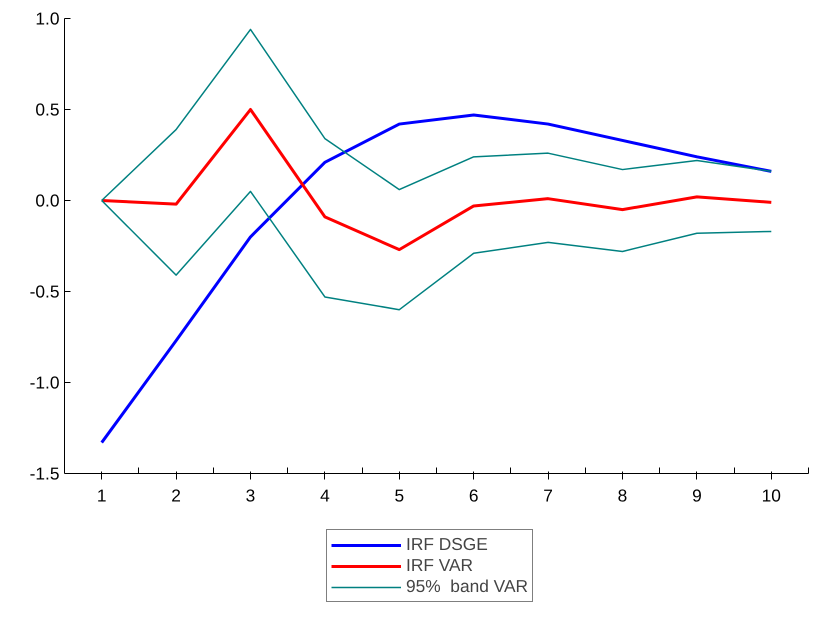 This screenshot has width=822, height=624. What do you see at coordinates (447, 544) in the screenshot?
I see `legend-label: IRF DSGE` at bounding box center [447, 544].